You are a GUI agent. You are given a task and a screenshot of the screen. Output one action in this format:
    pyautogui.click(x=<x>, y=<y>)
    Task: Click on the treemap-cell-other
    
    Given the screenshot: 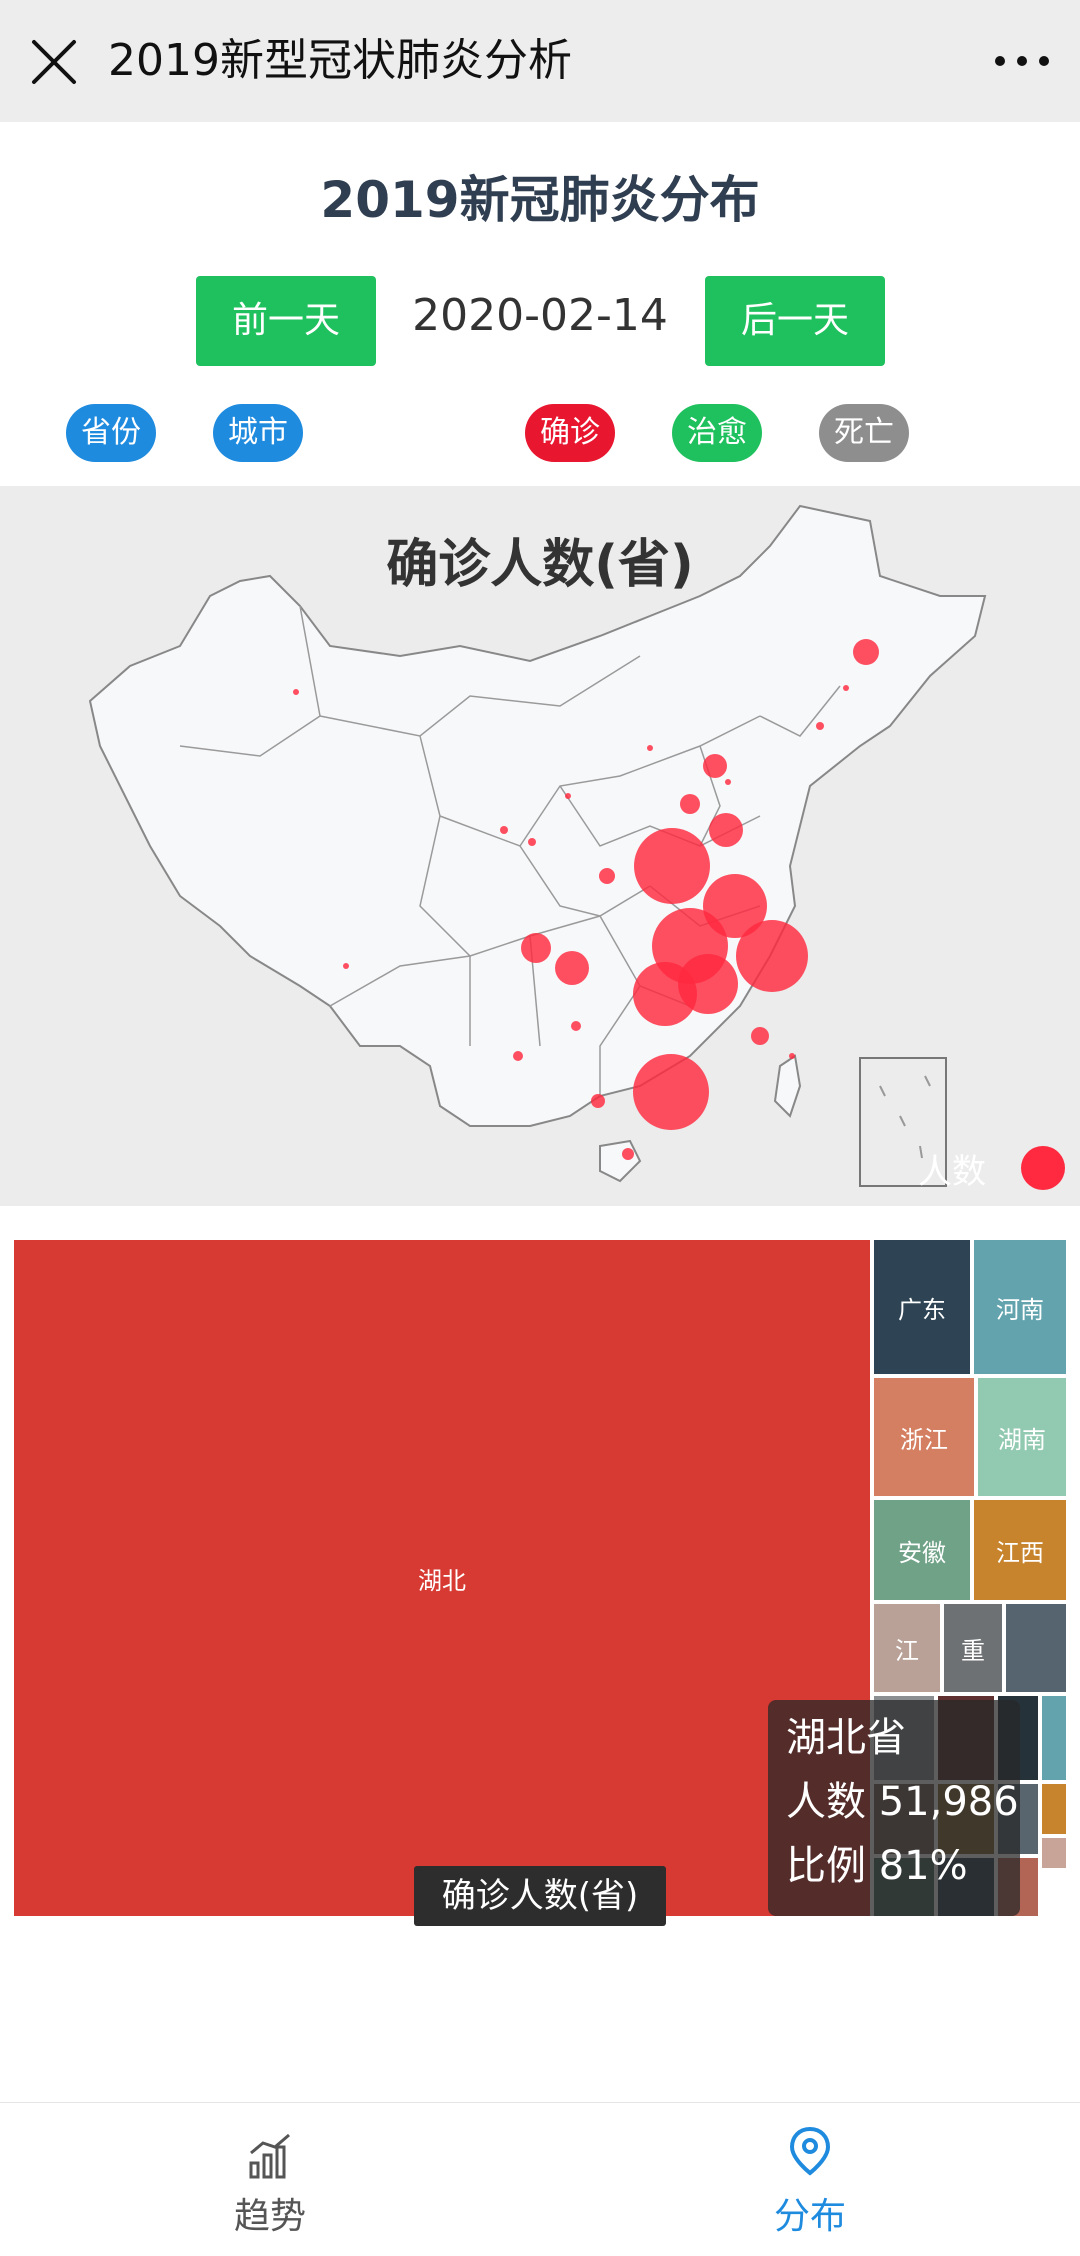 What is the action you would take?
    pyautogui.click(x=1036, y=1648)
    